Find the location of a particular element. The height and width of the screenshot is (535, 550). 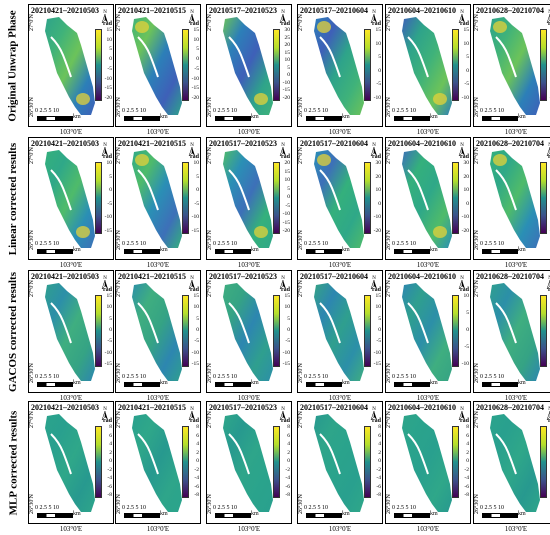

panel-date-range: 20210421–20210503 is located at coordinates (65, 407).